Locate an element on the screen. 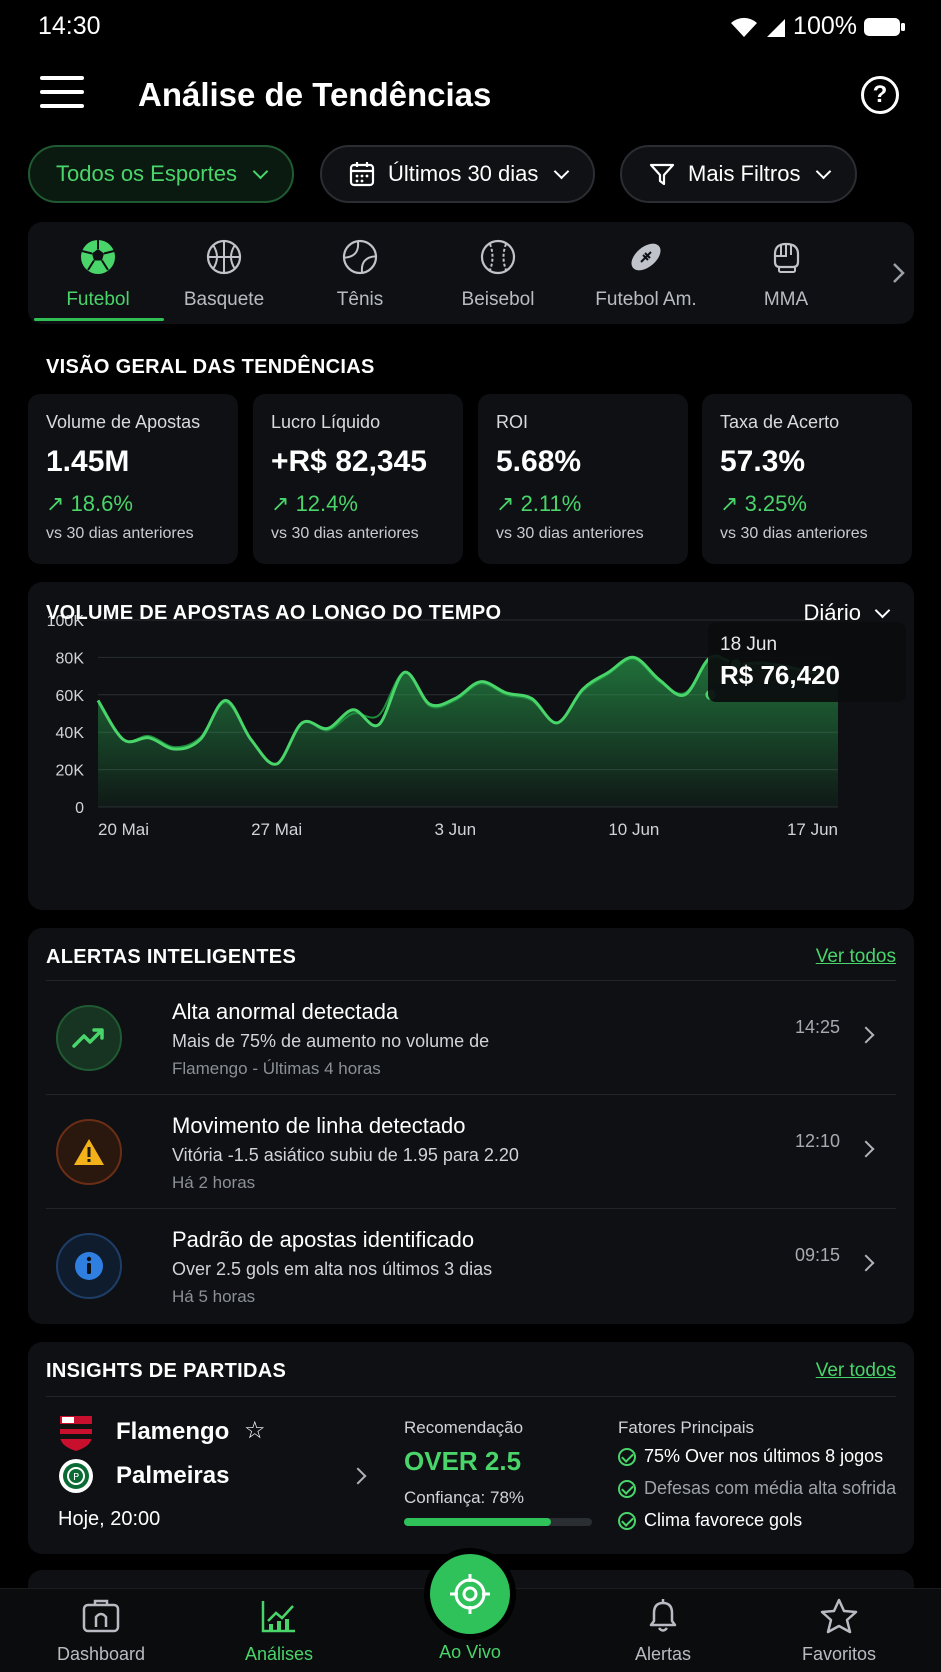 The width and height of the screenshot is (941, 1672). warning-icon is located at coordinates (89, 1152).